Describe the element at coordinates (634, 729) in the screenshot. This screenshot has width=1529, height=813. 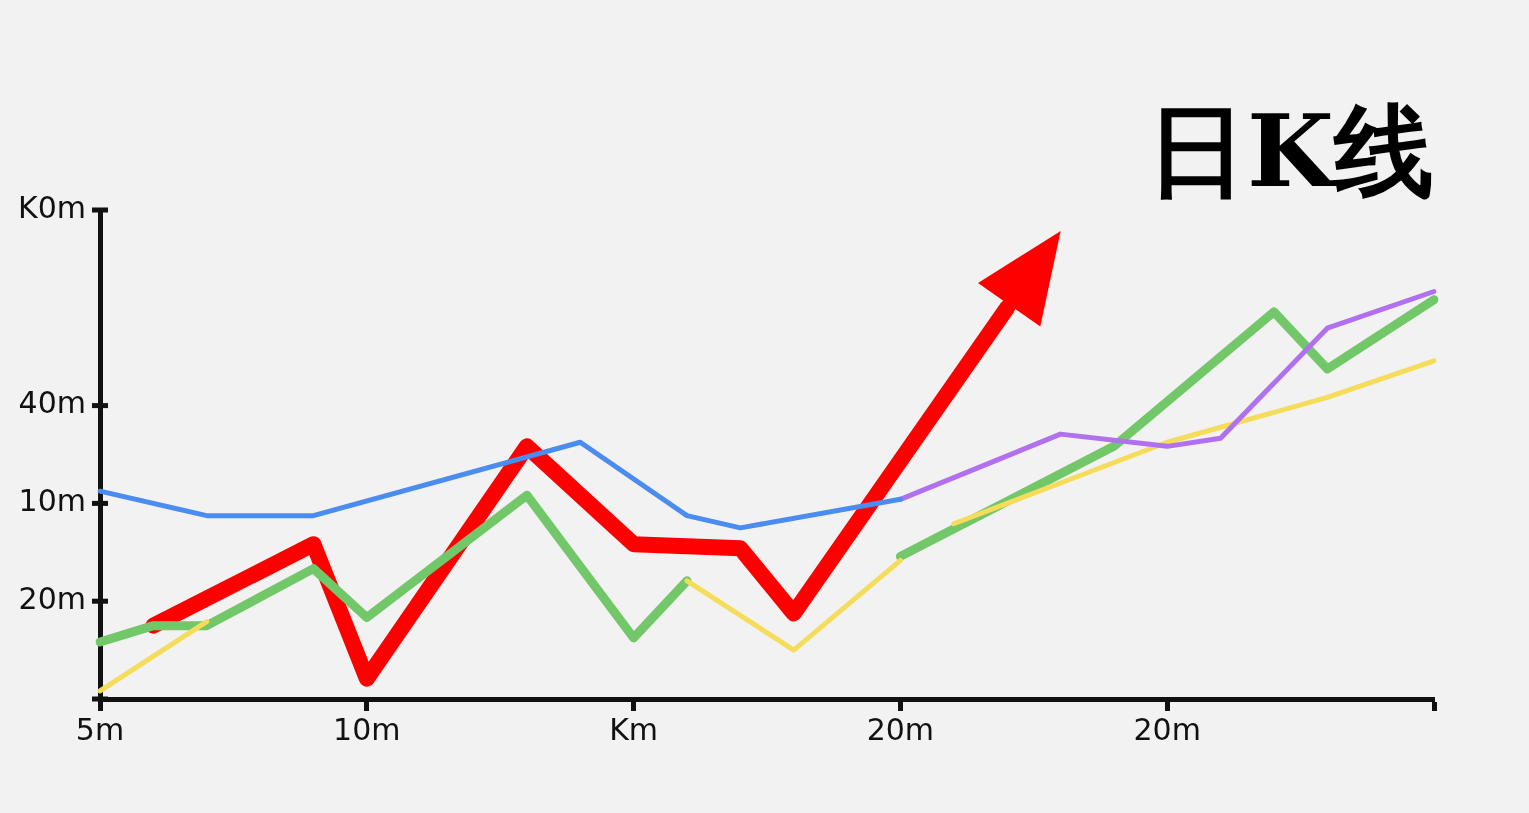
I see `x-tick-label: Km` at that location.